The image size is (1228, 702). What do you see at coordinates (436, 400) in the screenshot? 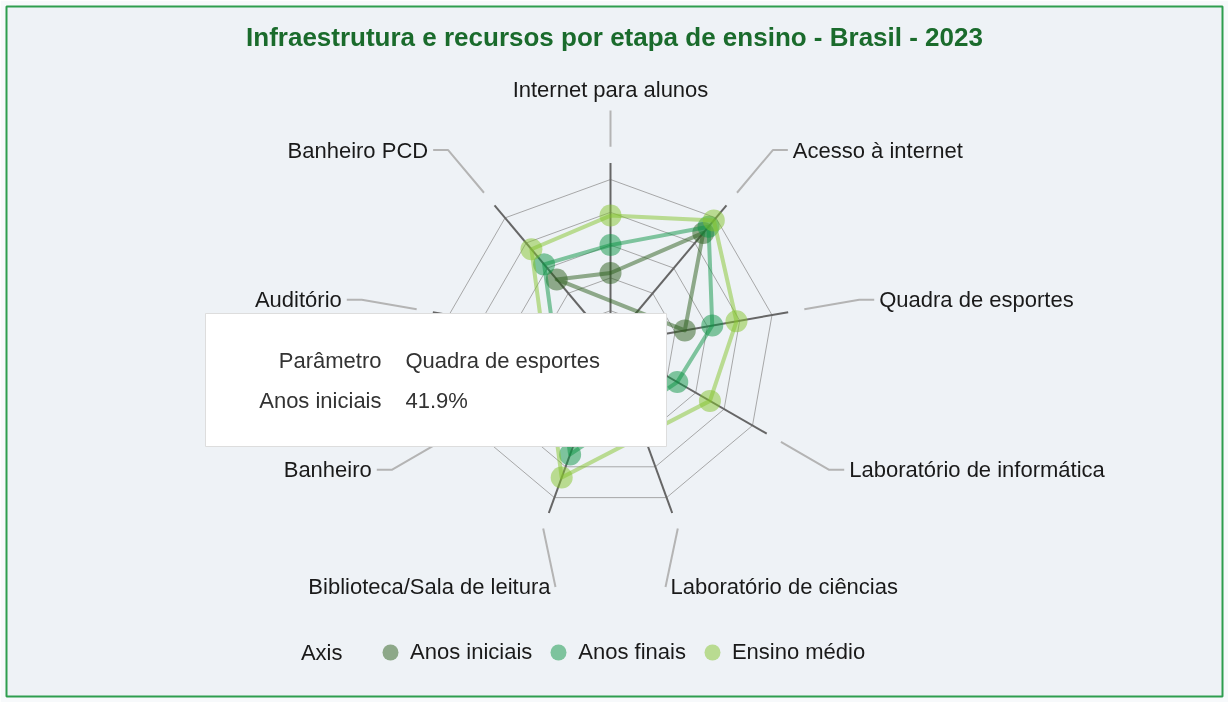
I see `text: 41.9%` at bounding box center [436, 400].